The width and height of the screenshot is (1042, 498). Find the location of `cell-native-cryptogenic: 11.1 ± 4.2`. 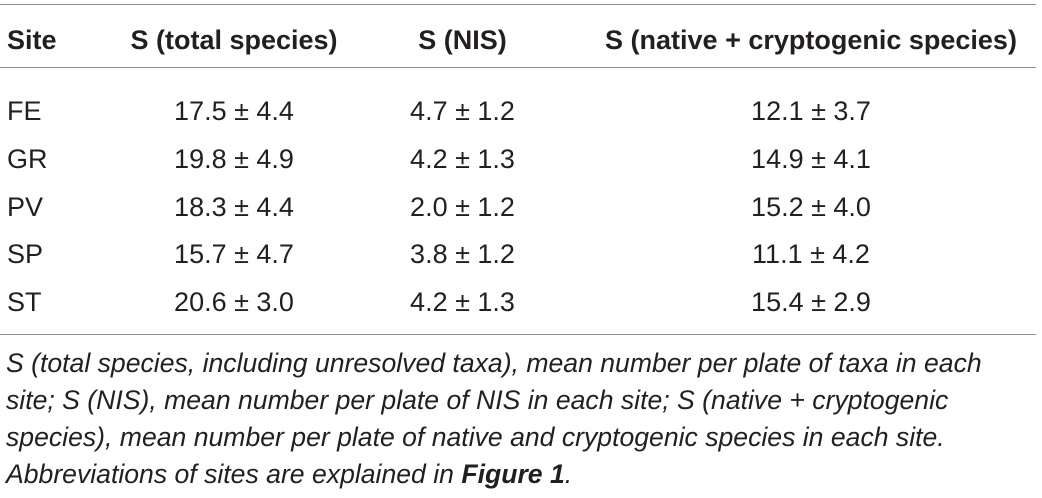

cell-native-cryptogenic: 11.1 ± 4.2 is located at coordinates (811, 254).